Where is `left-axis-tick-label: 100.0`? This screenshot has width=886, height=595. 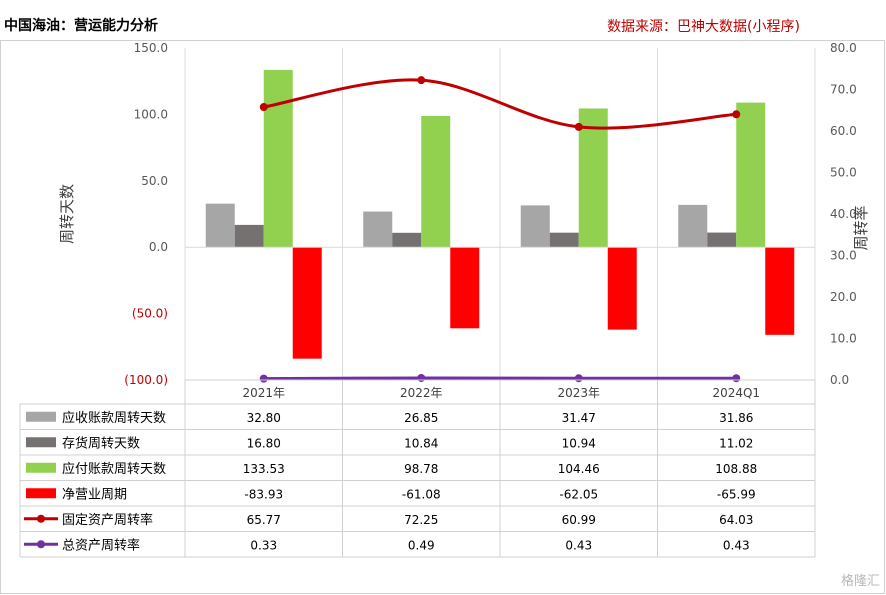 left-axis-tick-label: 100.0 is located at coordinates (151, 114).